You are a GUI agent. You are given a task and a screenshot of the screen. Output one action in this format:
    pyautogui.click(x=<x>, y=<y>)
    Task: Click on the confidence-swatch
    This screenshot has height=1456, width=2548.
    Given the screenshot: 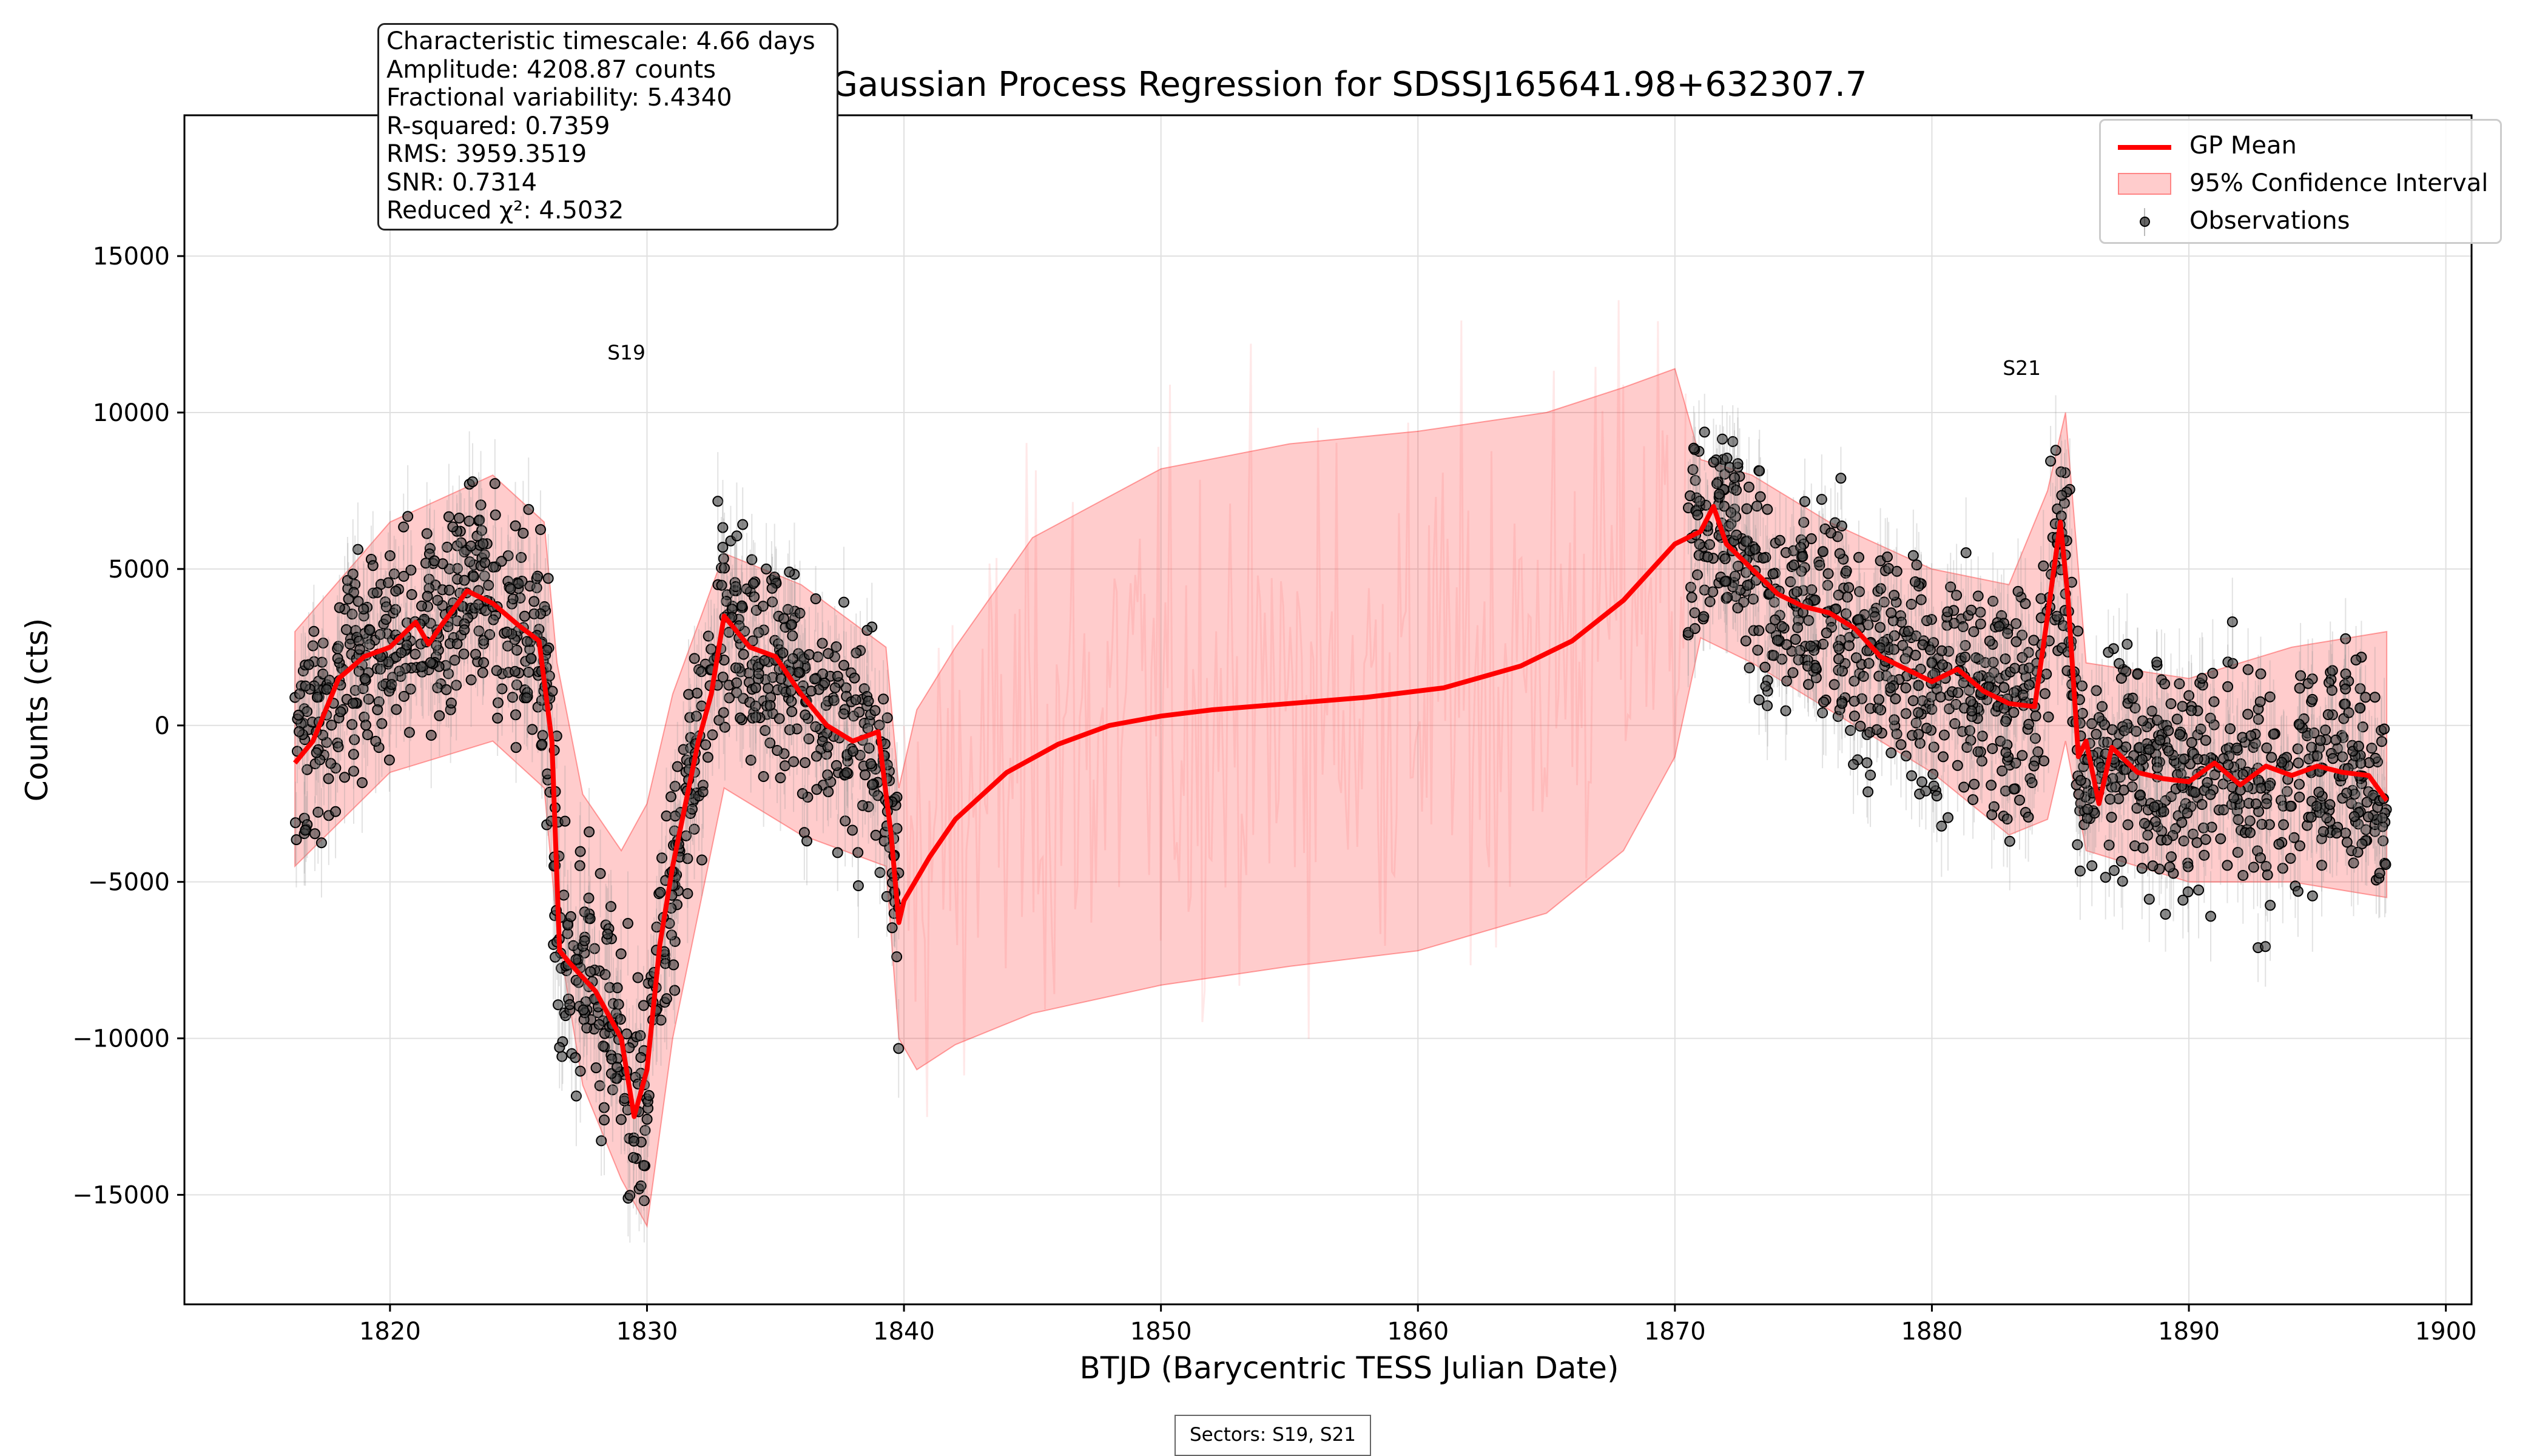 What is the action you would take?
    pyautogui.click(x=2144, y=184)
    